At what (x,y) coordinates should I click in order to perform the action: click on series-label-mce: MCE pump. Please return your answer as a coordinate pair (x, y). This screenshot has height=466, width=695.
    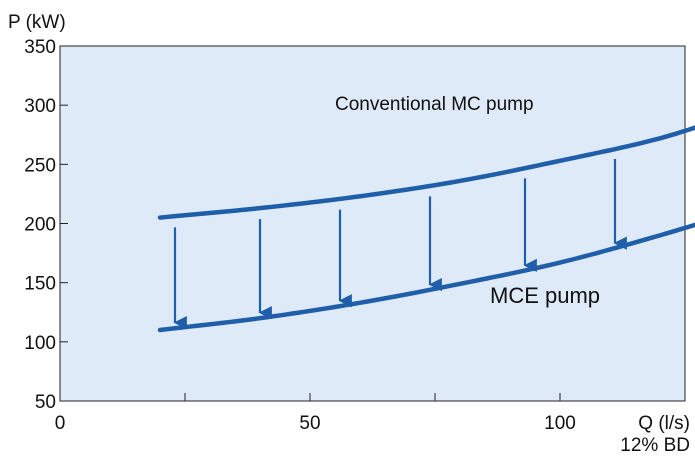
    Looking at the image, I should click on (545, 295).